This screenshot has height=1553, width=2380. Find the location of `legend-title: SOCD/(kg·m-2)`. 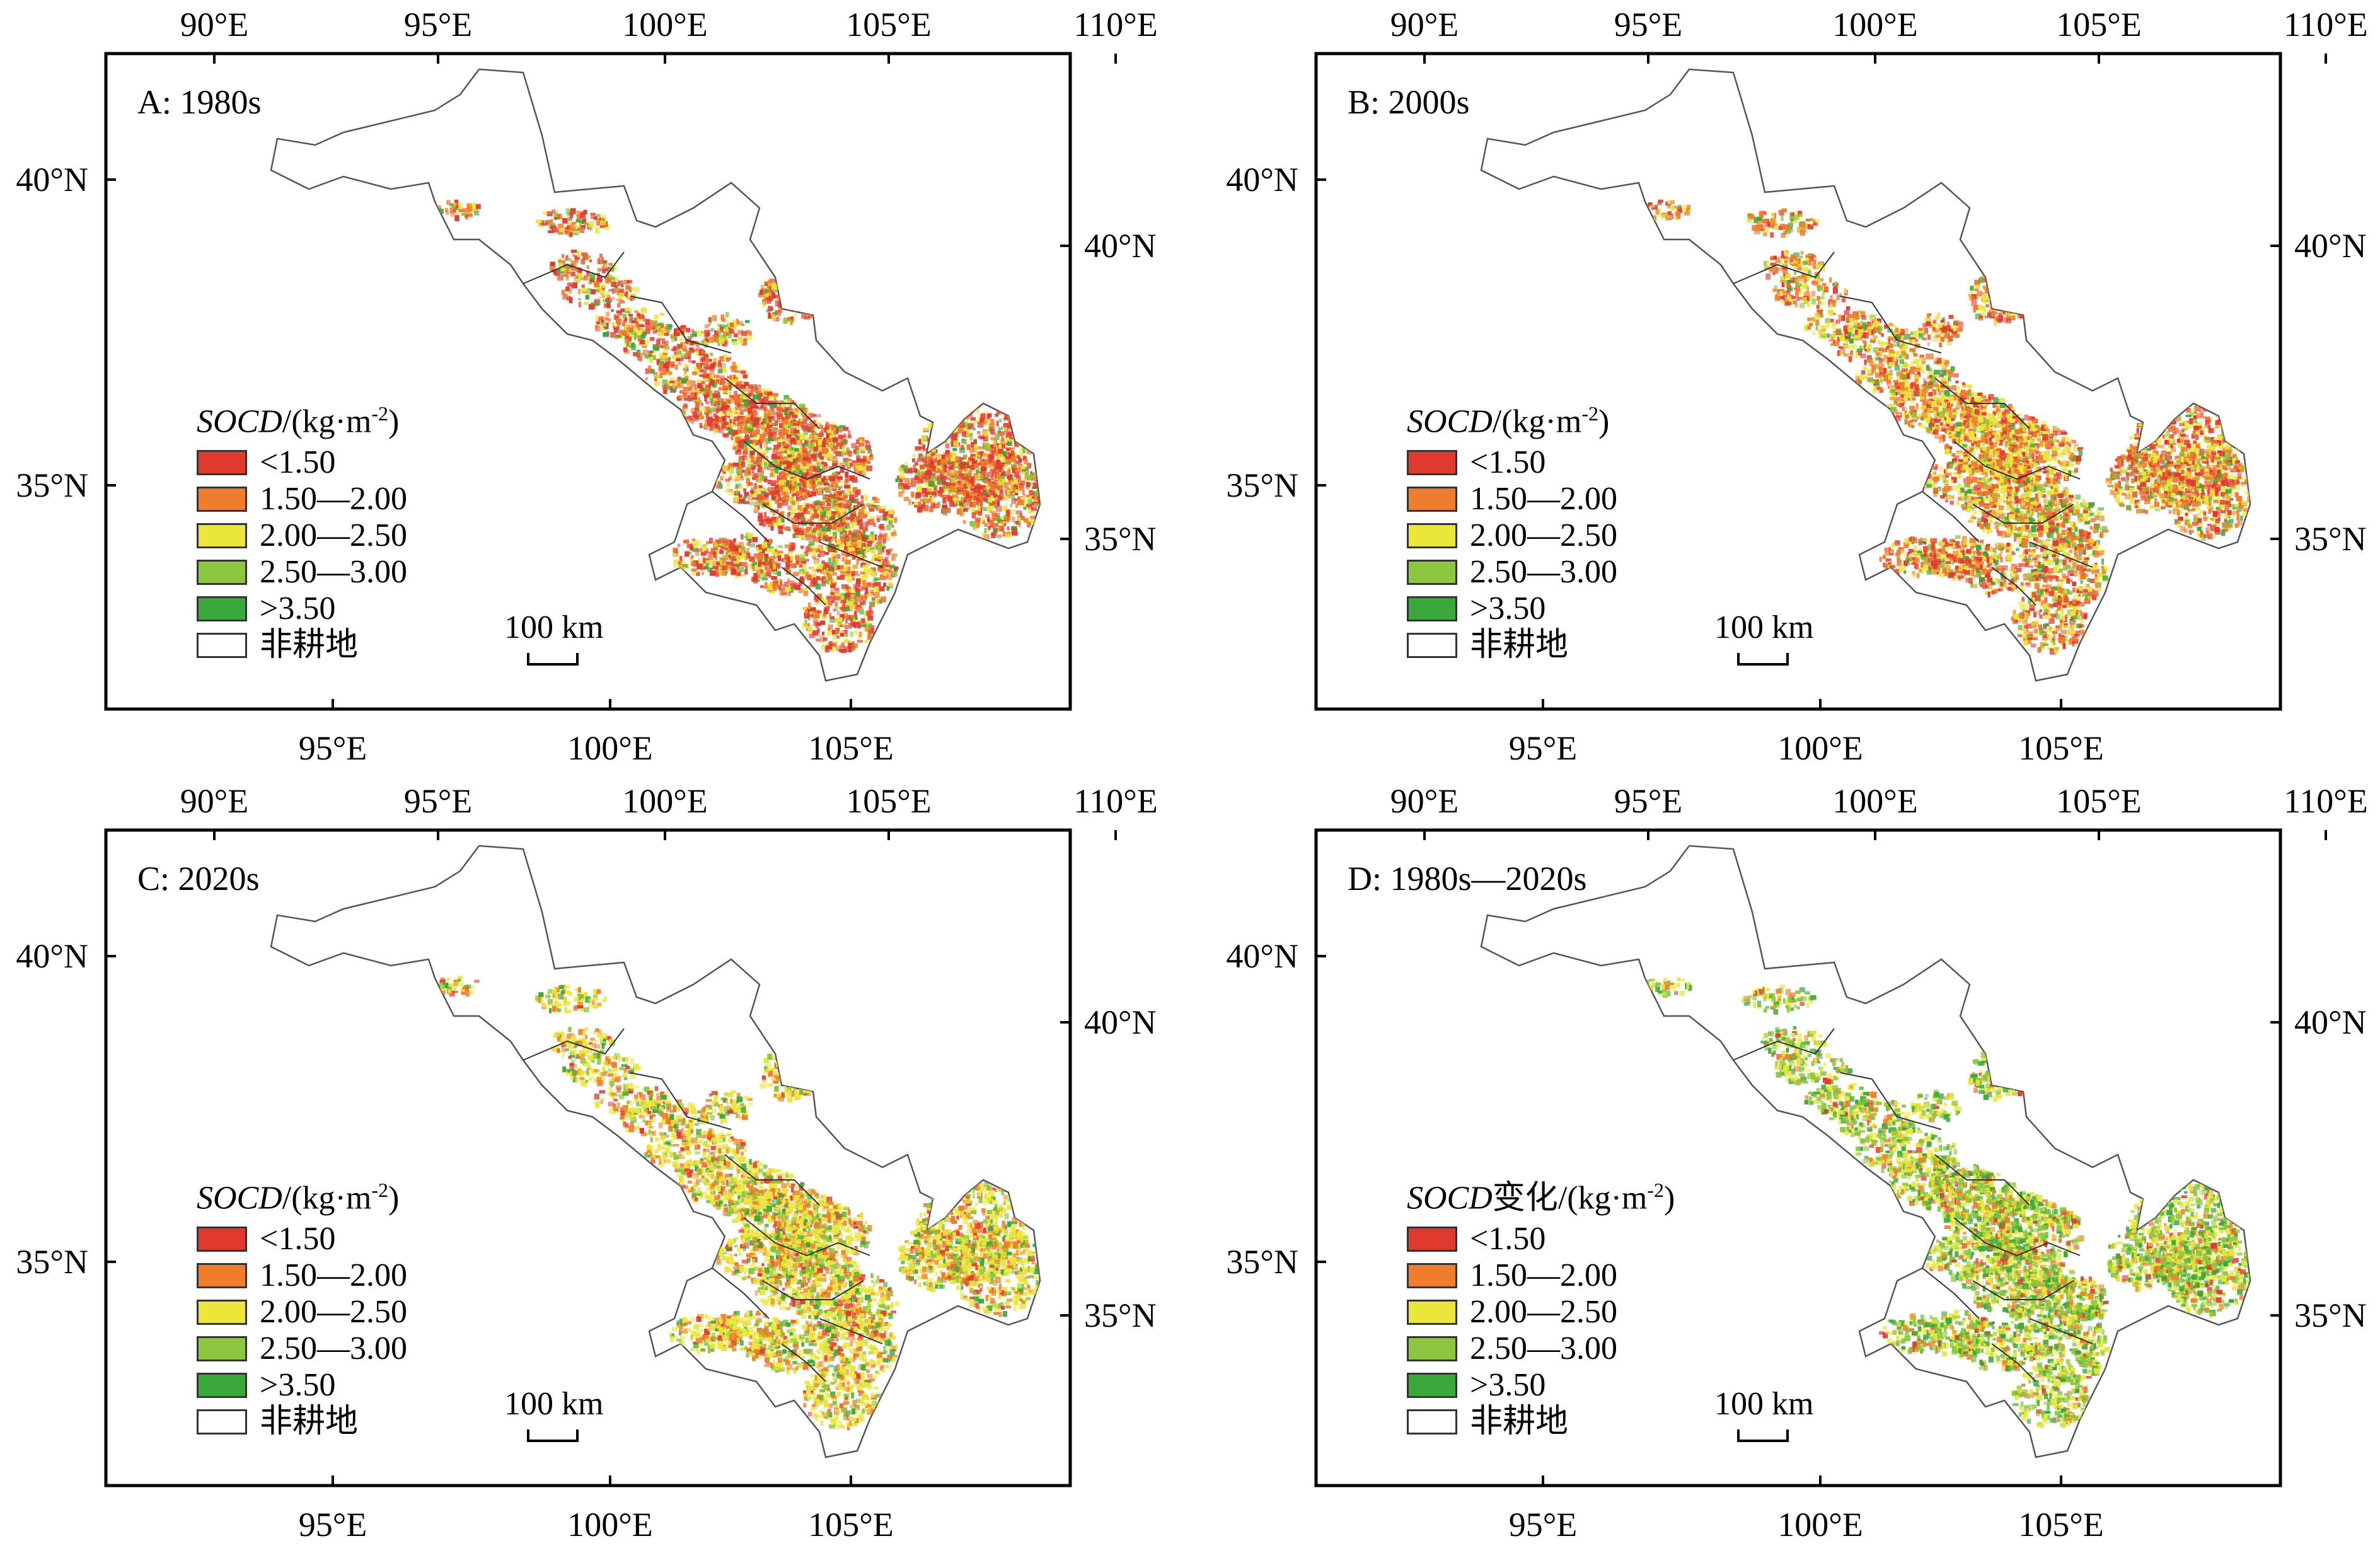

legend-title: SOCD/(kg·m-2) is located at coordinates (1512, 420).